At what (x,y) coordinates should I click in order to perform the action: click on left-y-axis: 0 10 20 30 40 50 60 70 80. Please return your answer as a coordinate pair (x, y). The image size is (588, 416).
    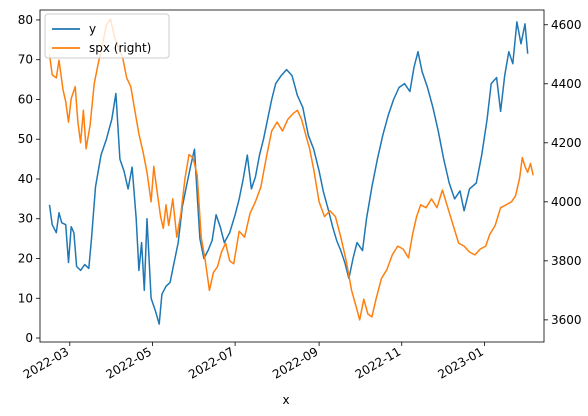
    Looking at the image, I should click on (29, 179).